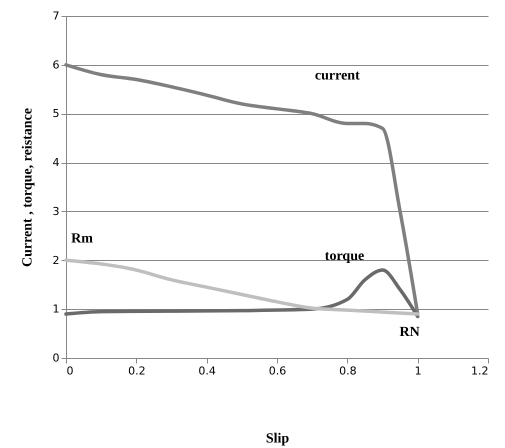 The image size is (505, 448). Describe the element at coordinates (278, 439) in the screenshot. I see `x-axis-title: Slip` at that location.